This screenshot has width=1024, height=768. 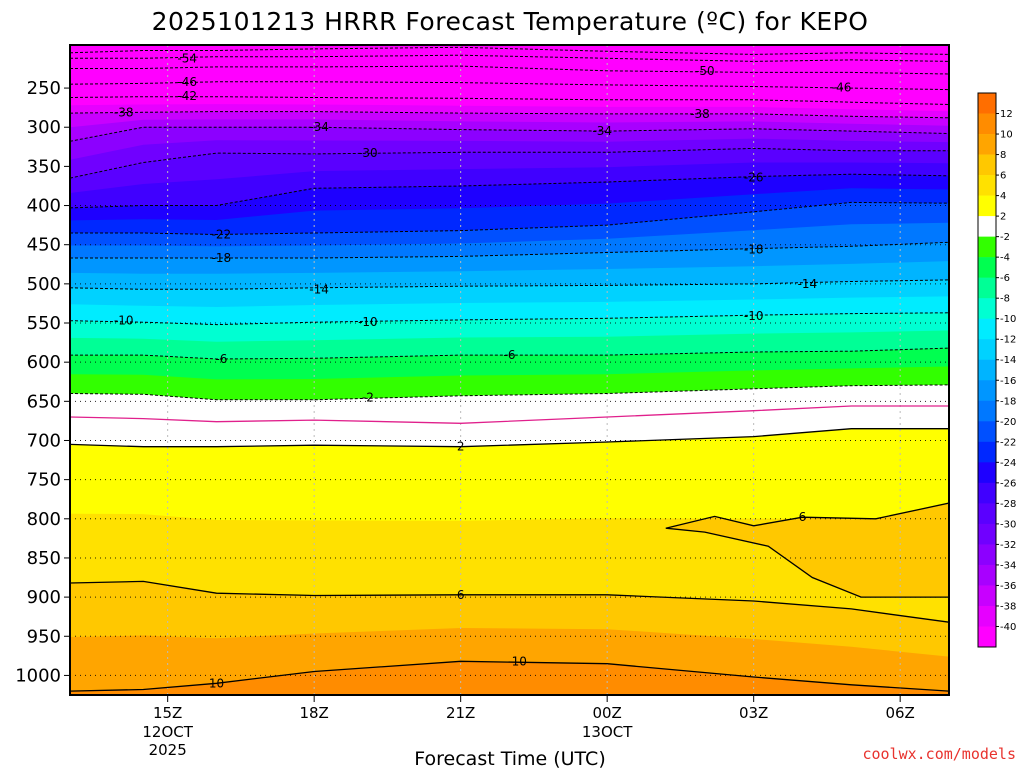 I want to click on isotherm--58, so click(x=509, y=50).